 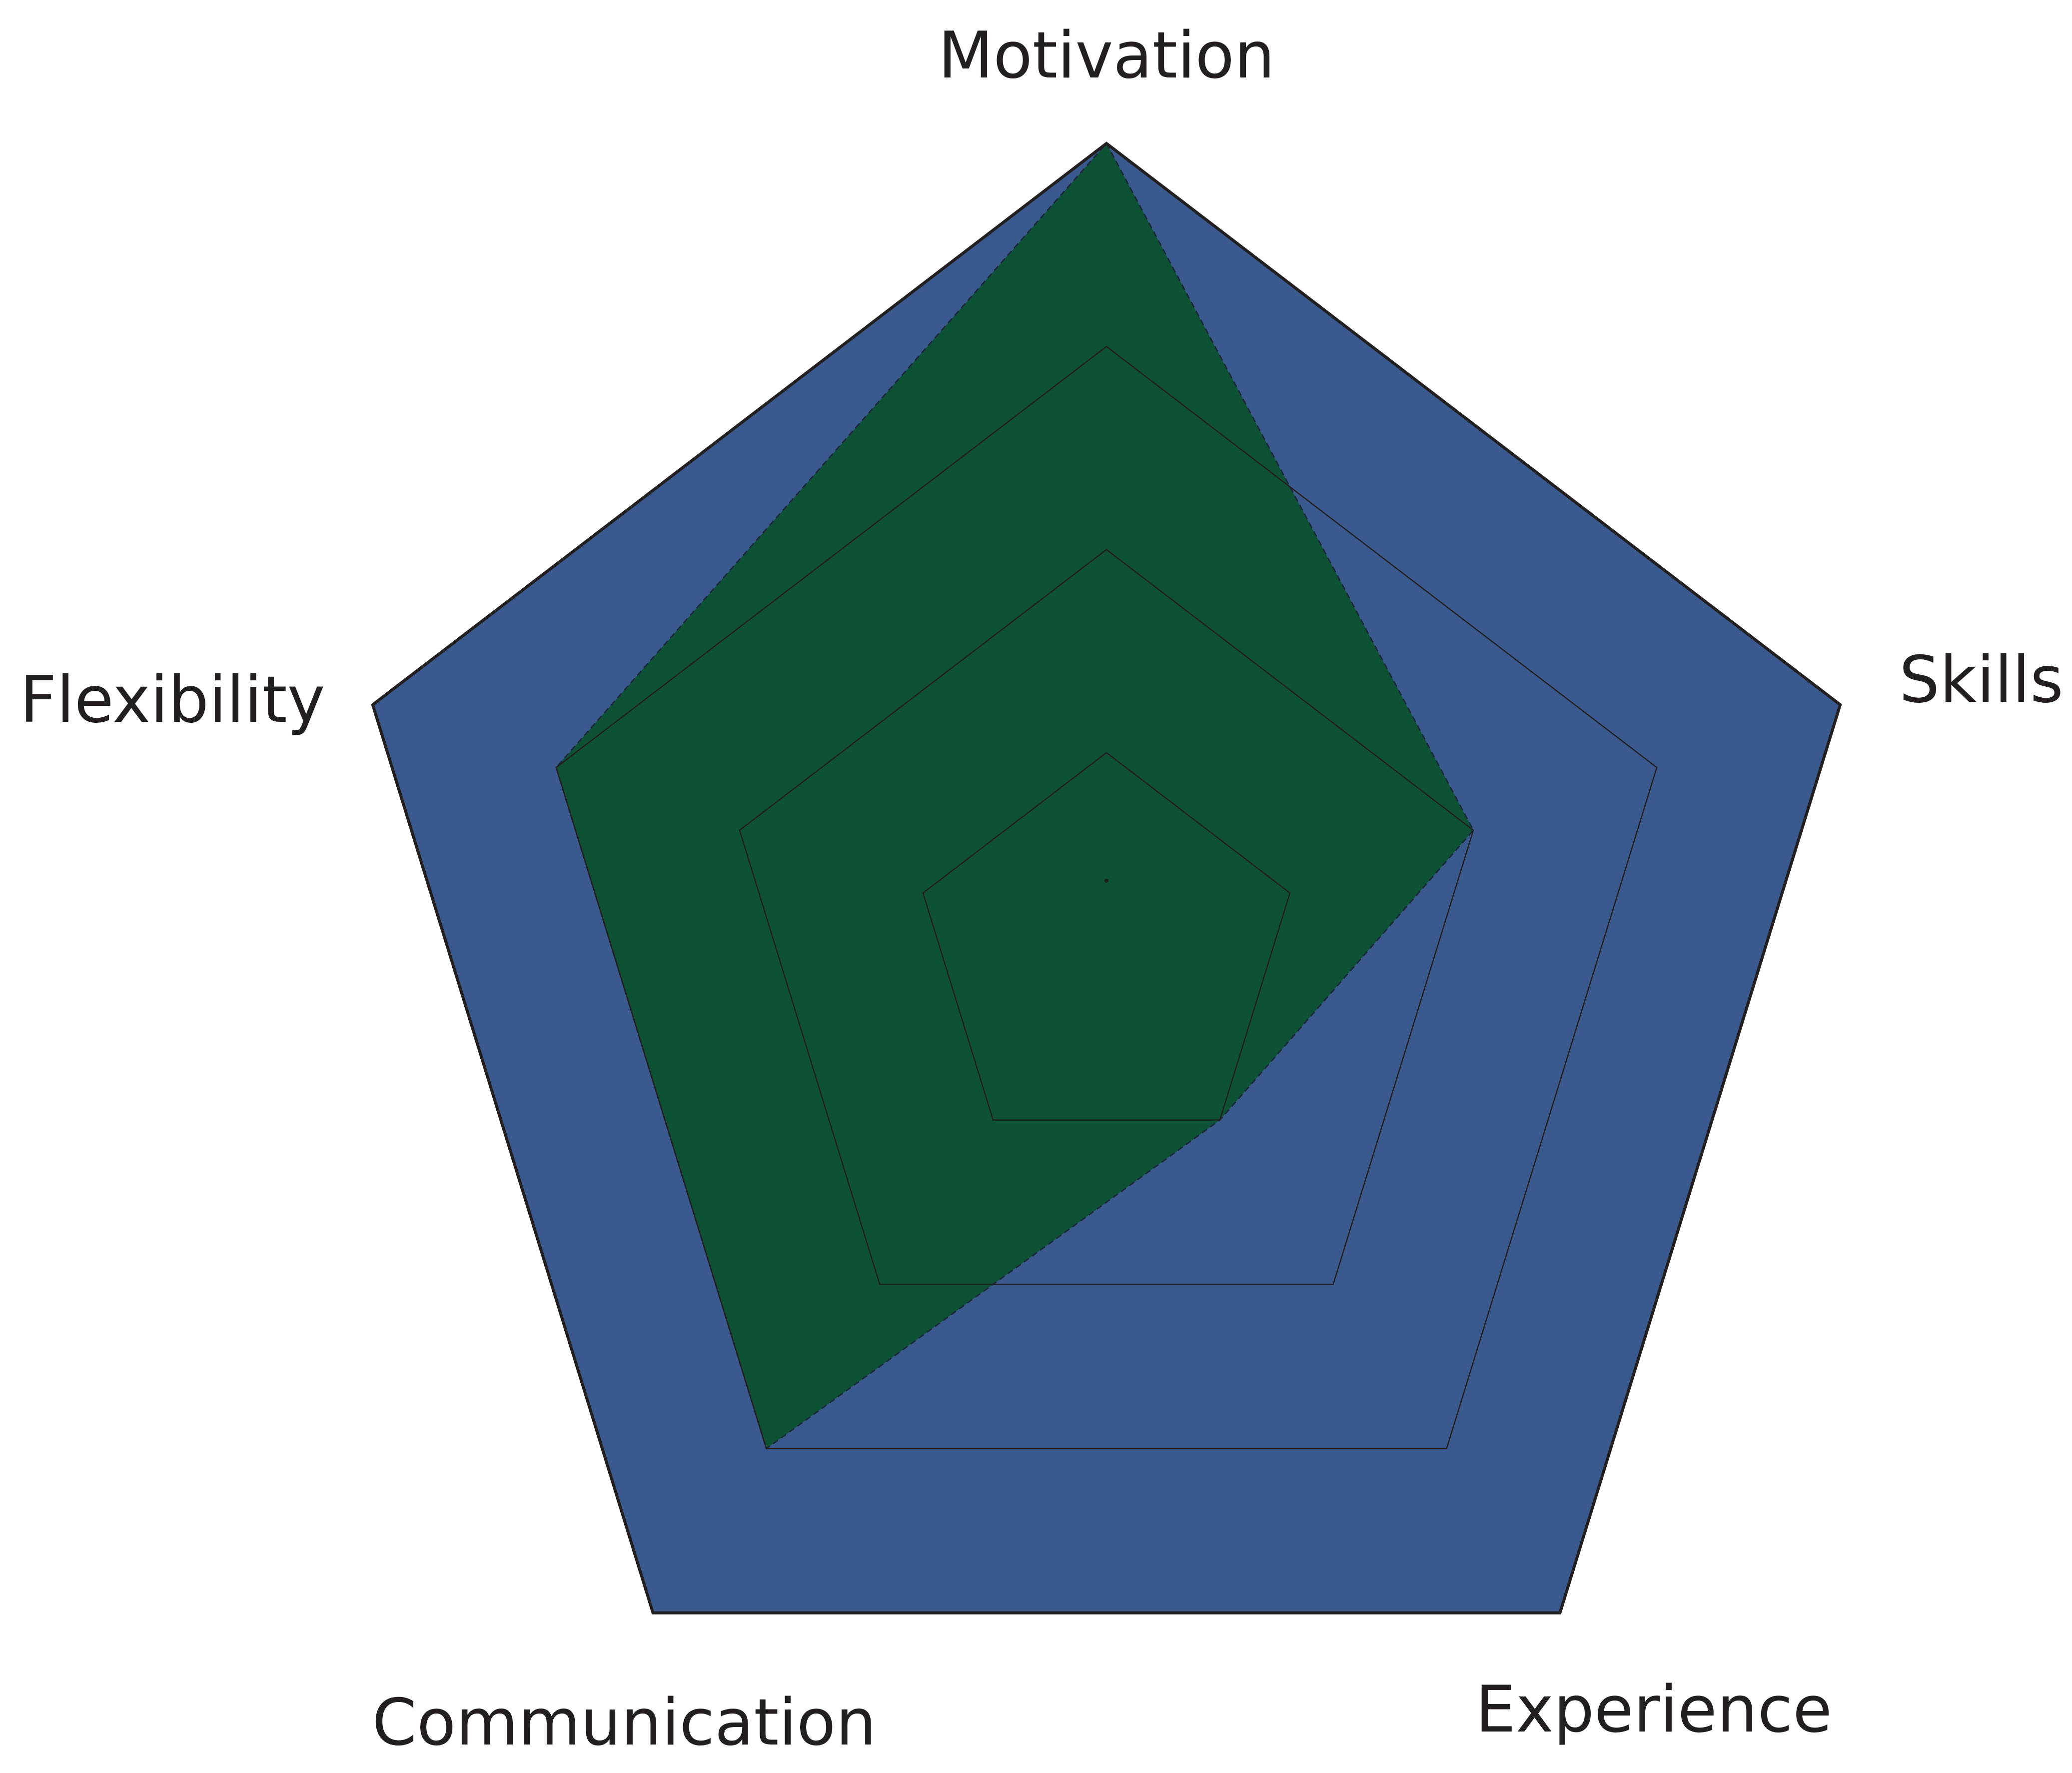 I want to click on axis-label: Communication, so click(x=624, y=1723).